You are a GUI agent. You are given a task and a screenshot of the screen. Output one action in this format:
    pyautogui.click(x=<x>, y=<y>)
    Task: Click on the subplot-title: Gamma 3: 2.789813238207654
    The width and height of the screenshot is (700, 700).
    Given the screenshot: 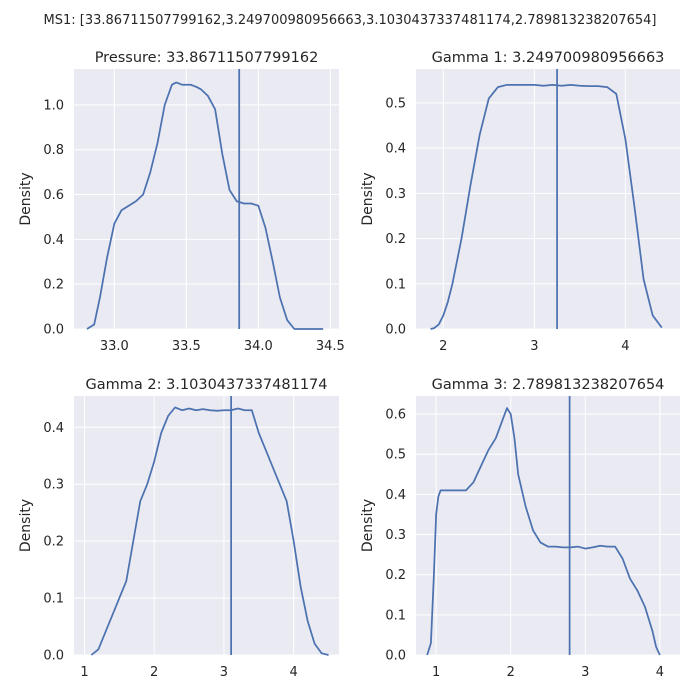 What is the action you would take?
    pyautogui.click(x=548, y=385)
    